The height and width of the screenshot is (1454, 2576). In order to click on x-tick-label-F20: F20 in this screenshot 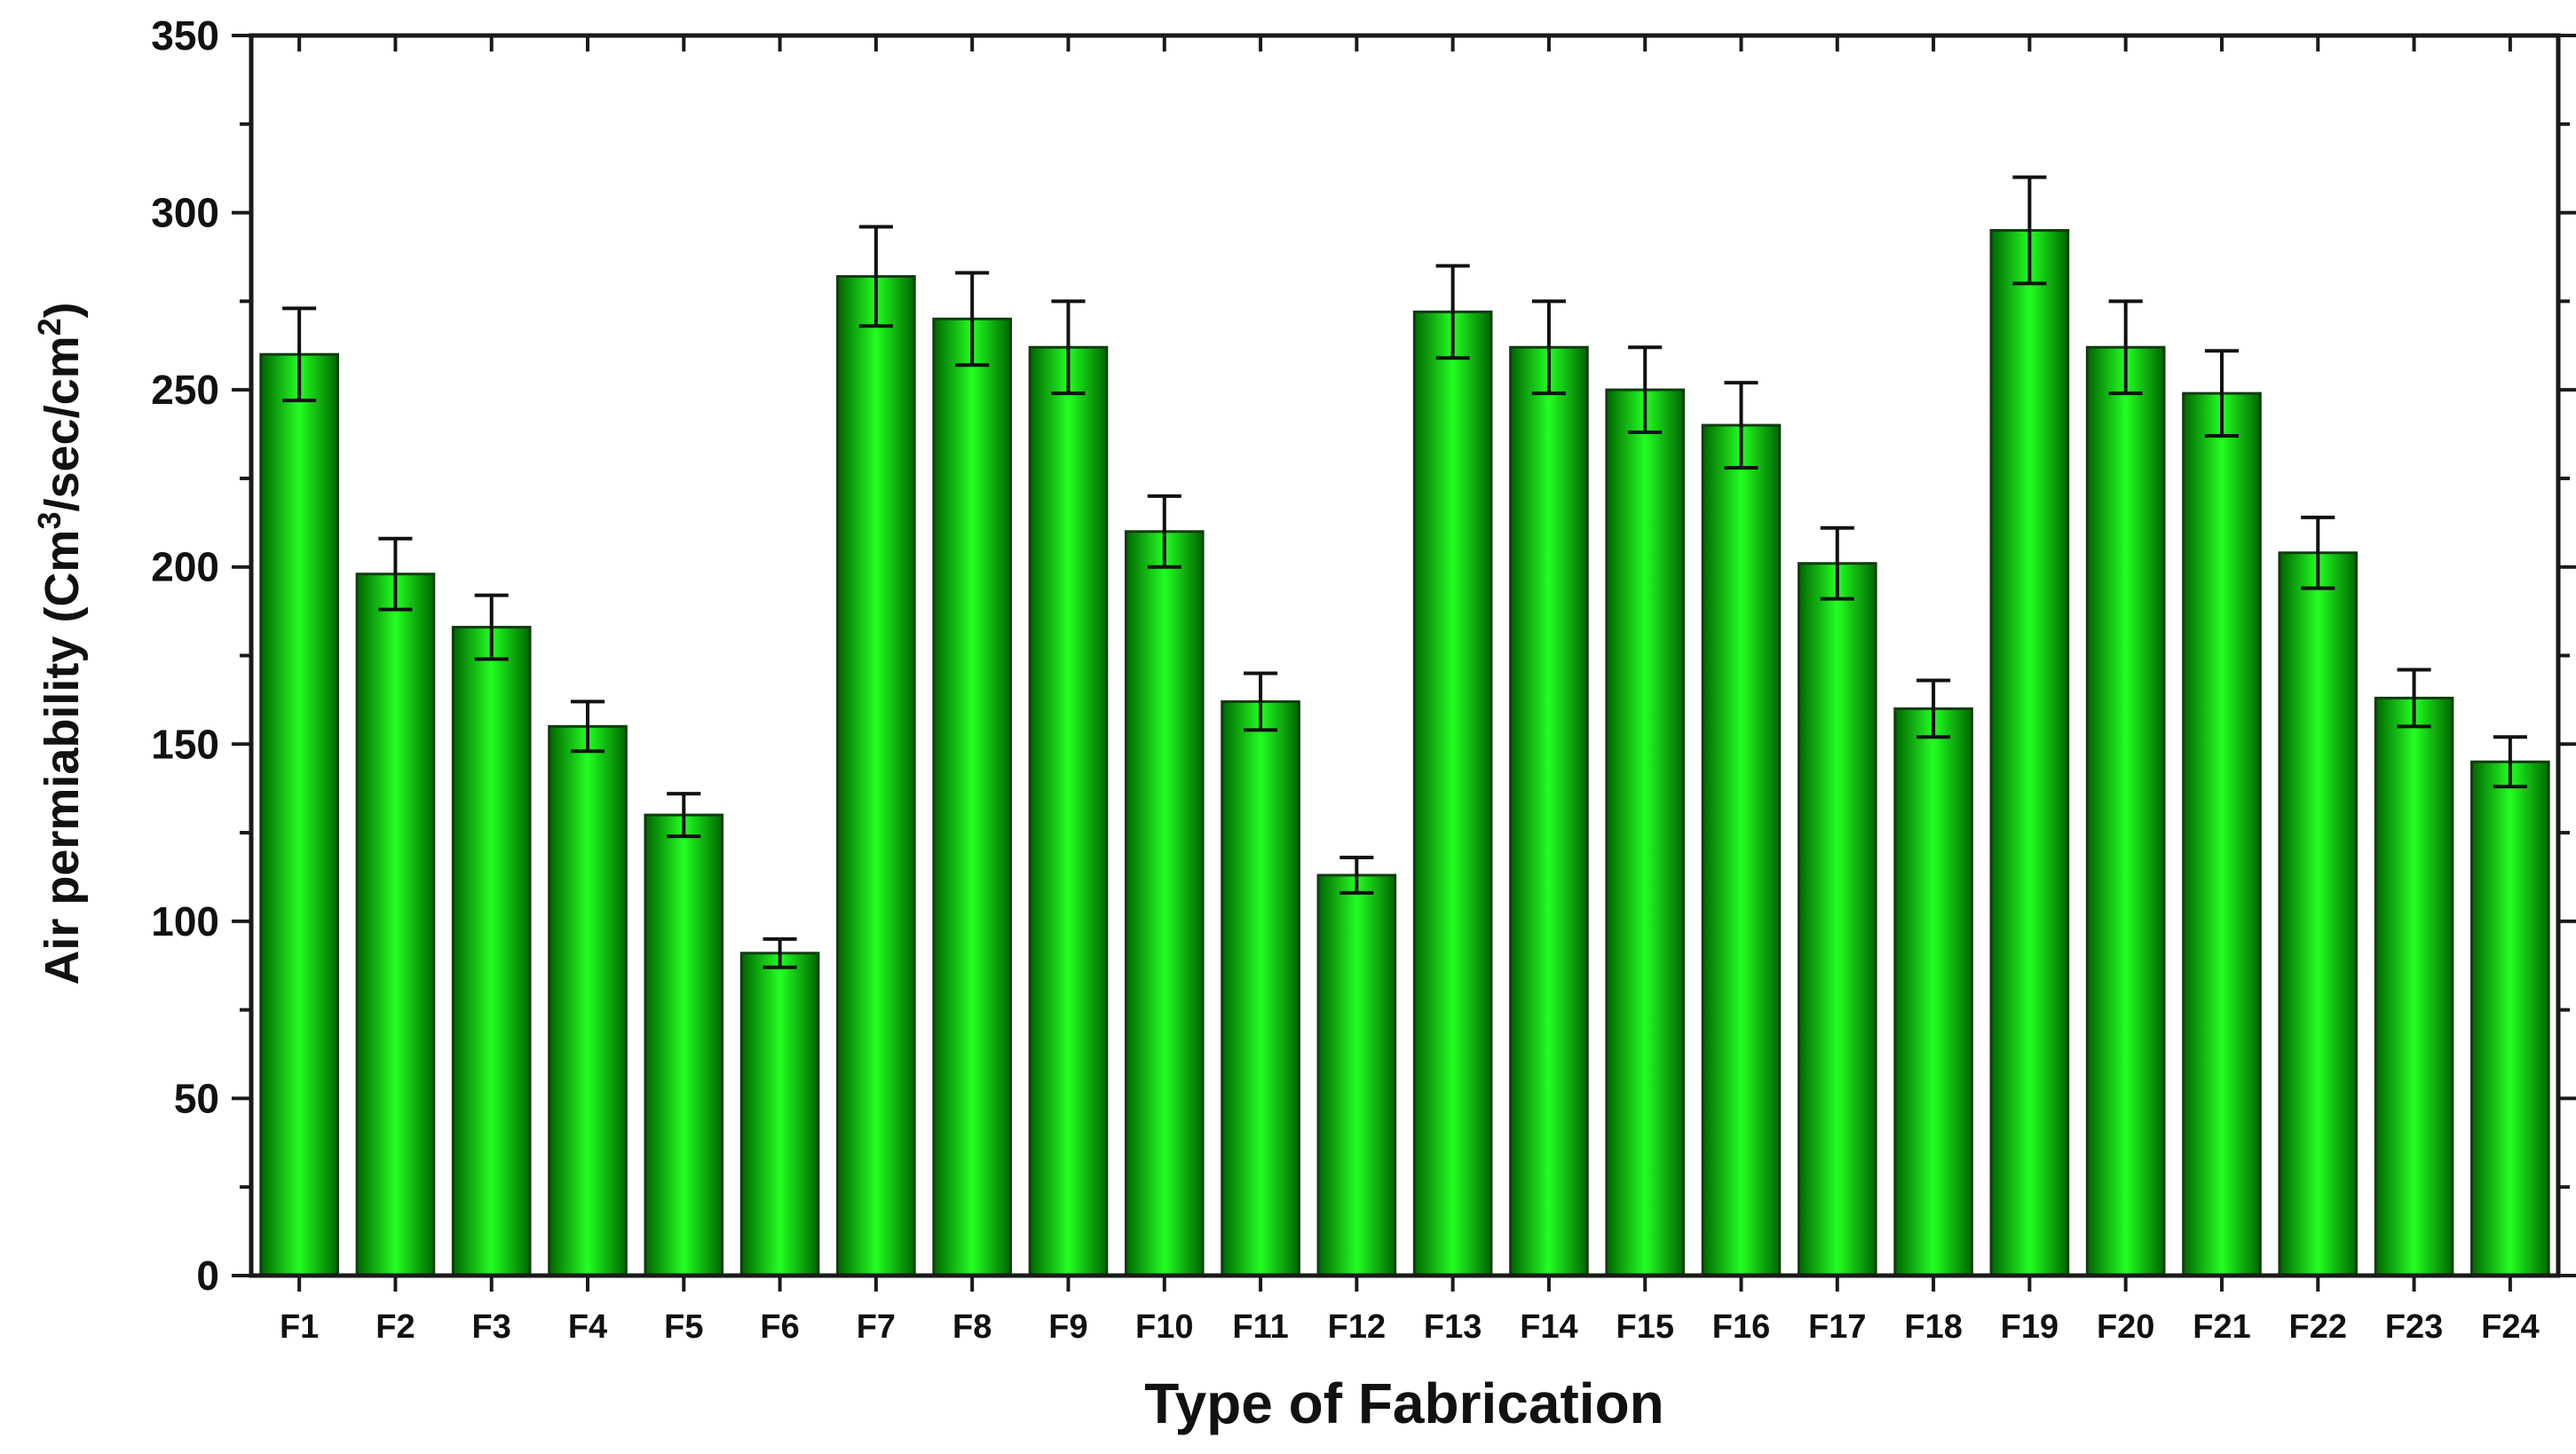, I will do `click(2125, 1327)`.